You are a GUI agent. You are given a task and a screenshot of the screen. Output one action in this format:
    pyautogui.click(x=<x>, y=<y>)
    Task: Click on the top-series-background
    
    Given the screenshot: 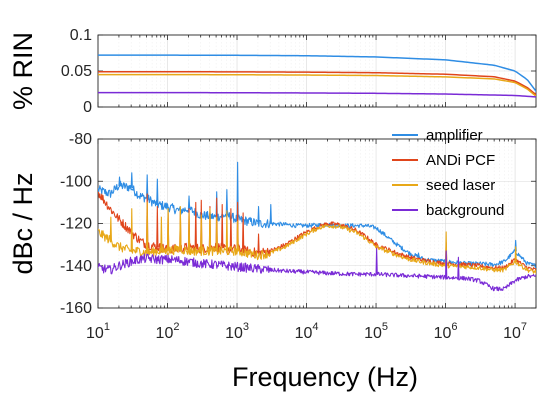 What is the action you would take?
    pyautogui.click(x=317, y=94)
    